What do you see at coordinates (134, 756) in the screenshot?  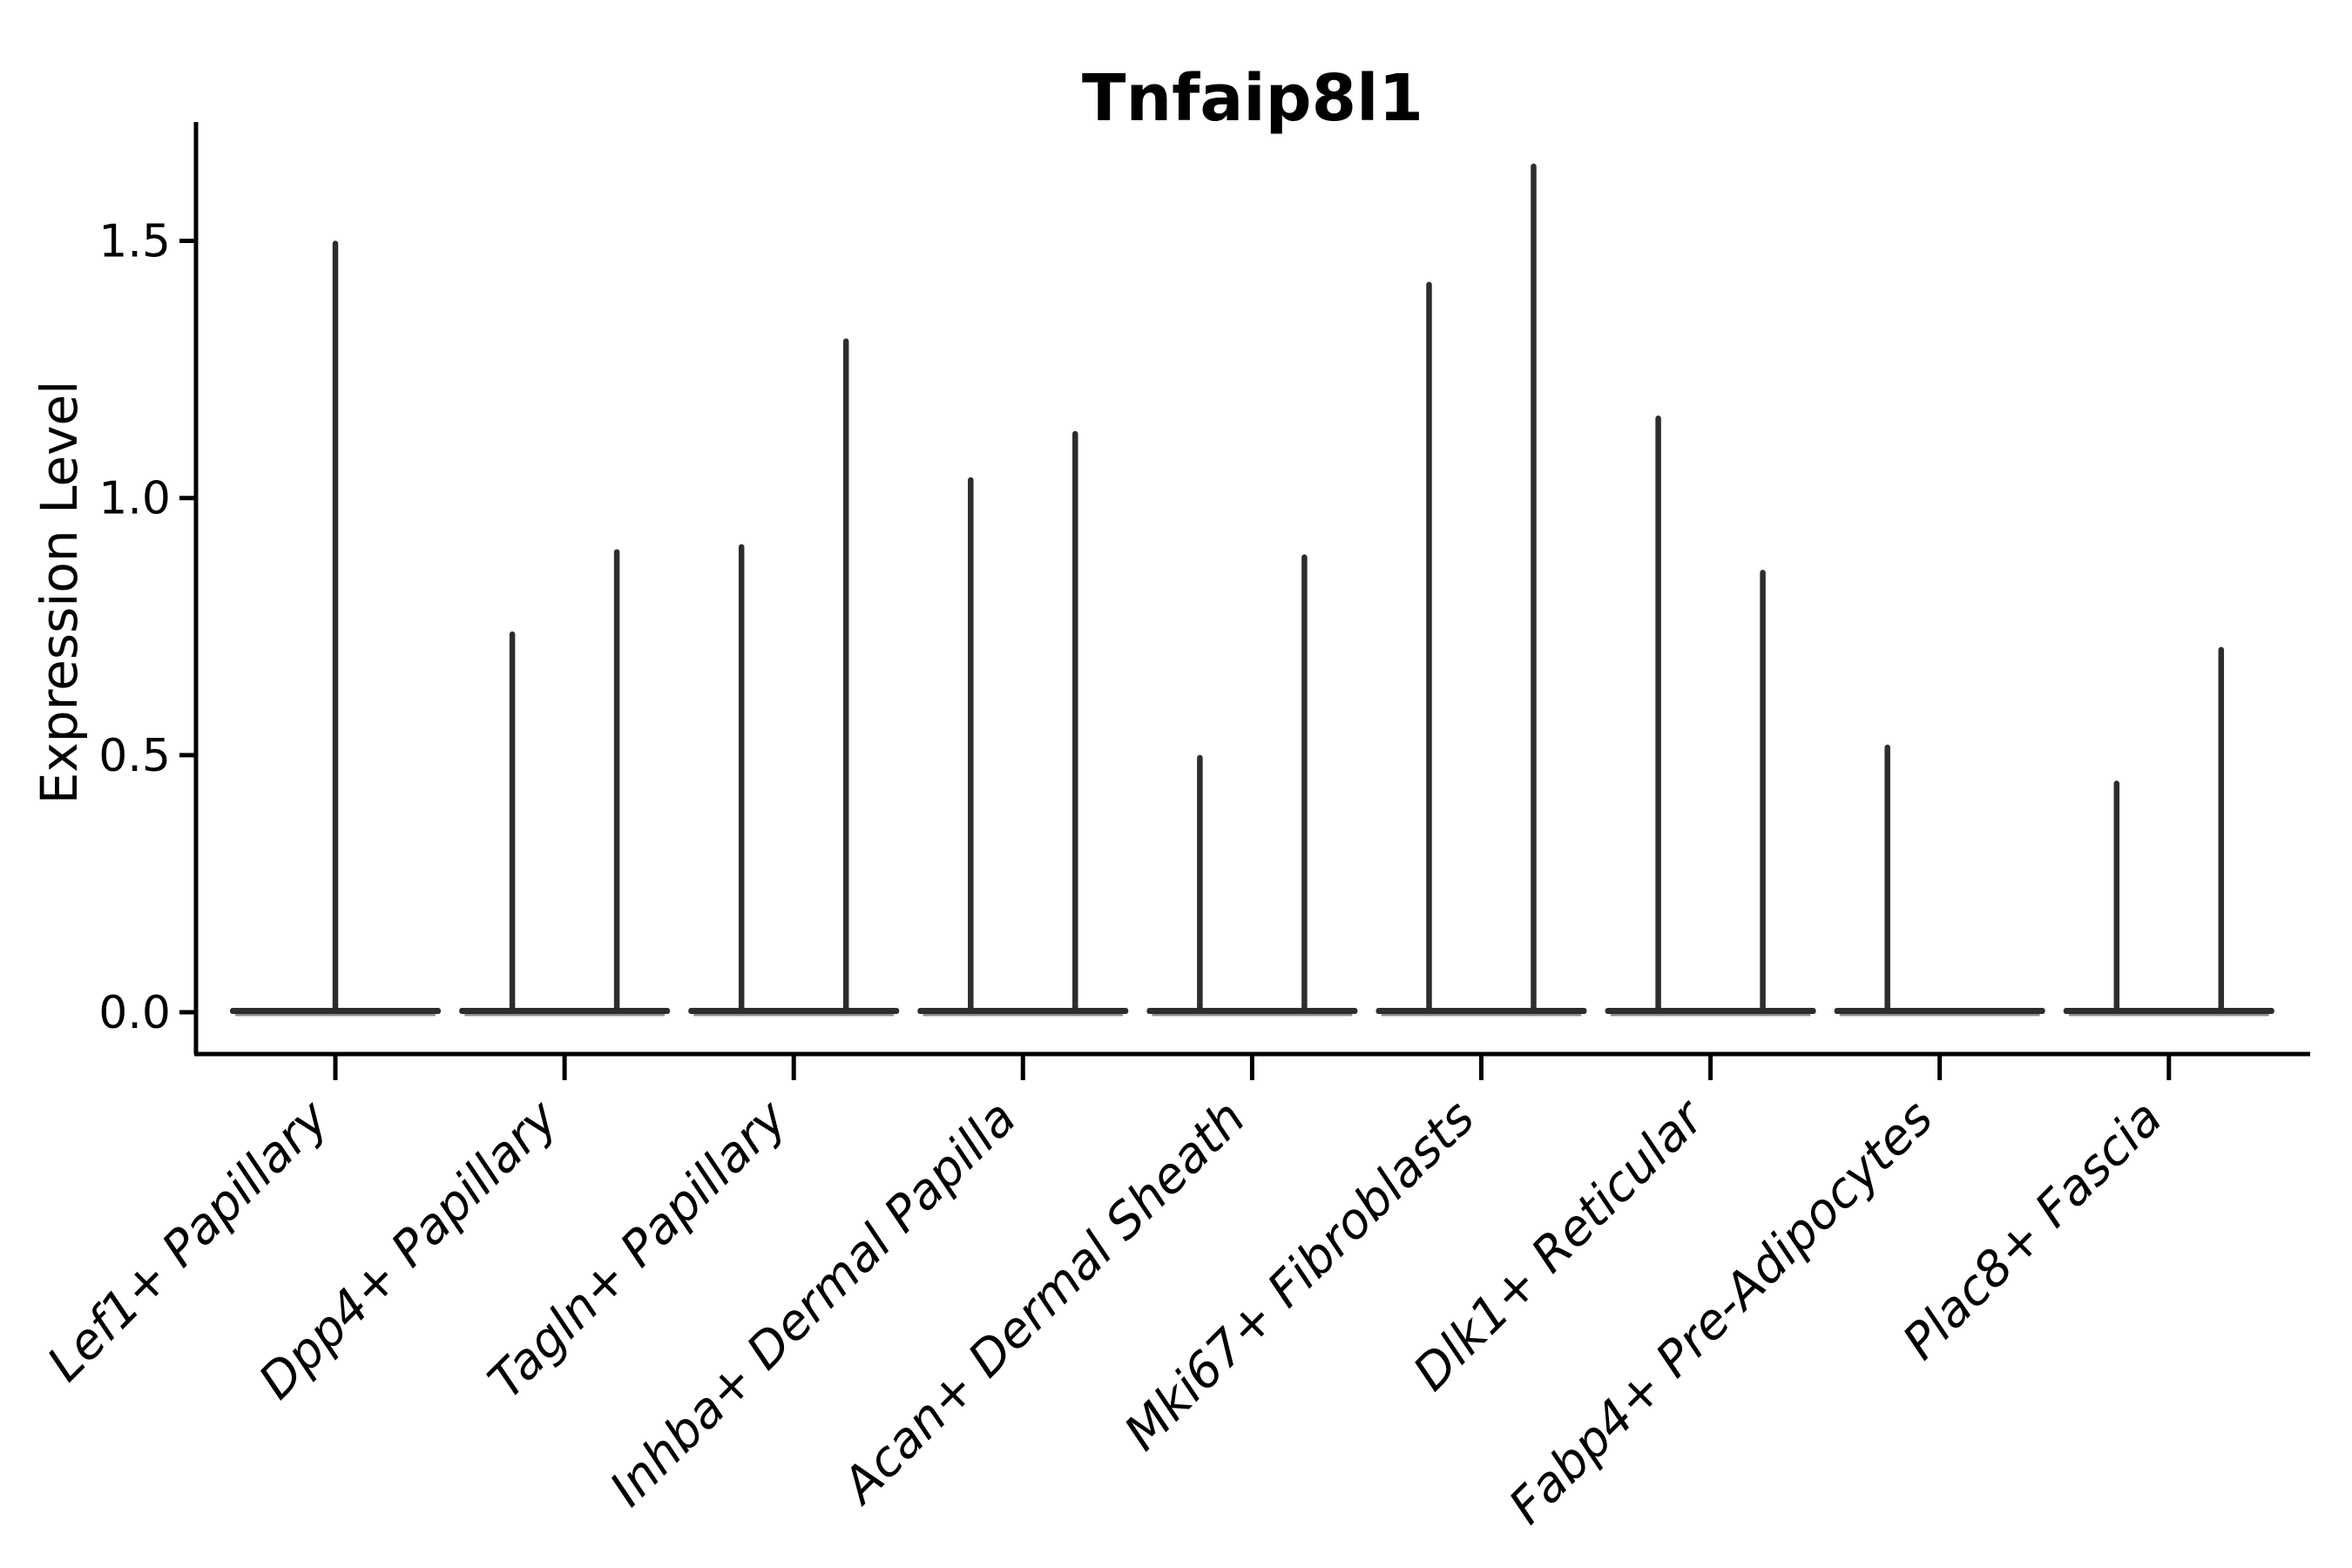 I see `y-tick-label: 0.5` at bounding box center [134, 756].